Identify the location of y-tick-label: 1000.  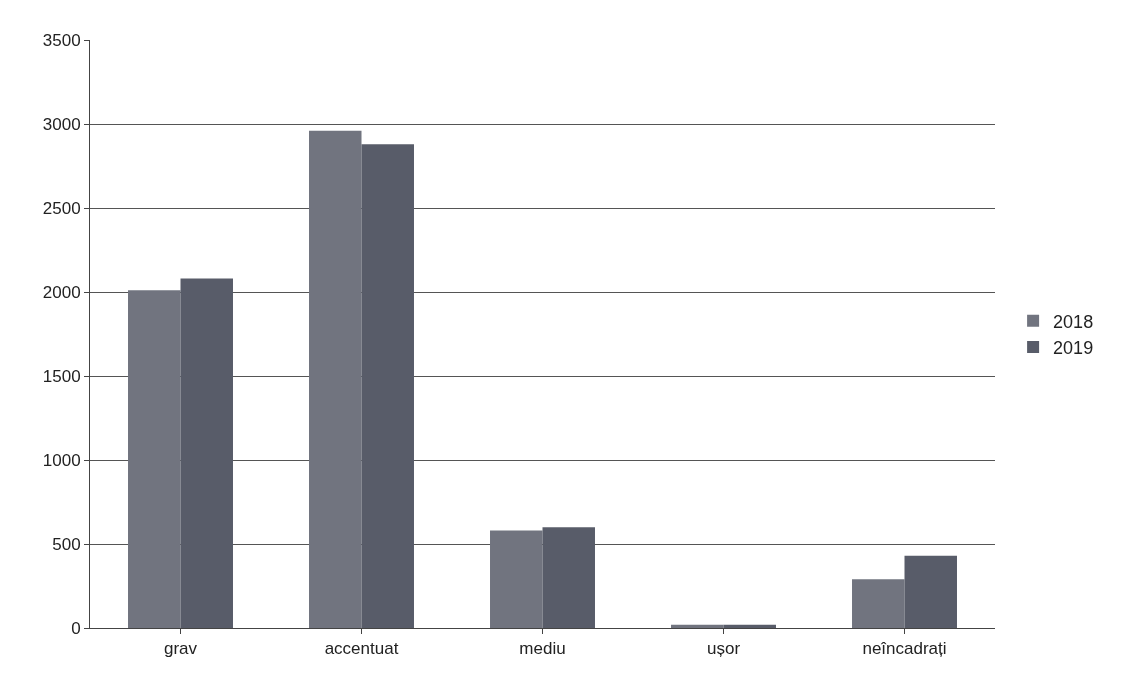
(61, 460).